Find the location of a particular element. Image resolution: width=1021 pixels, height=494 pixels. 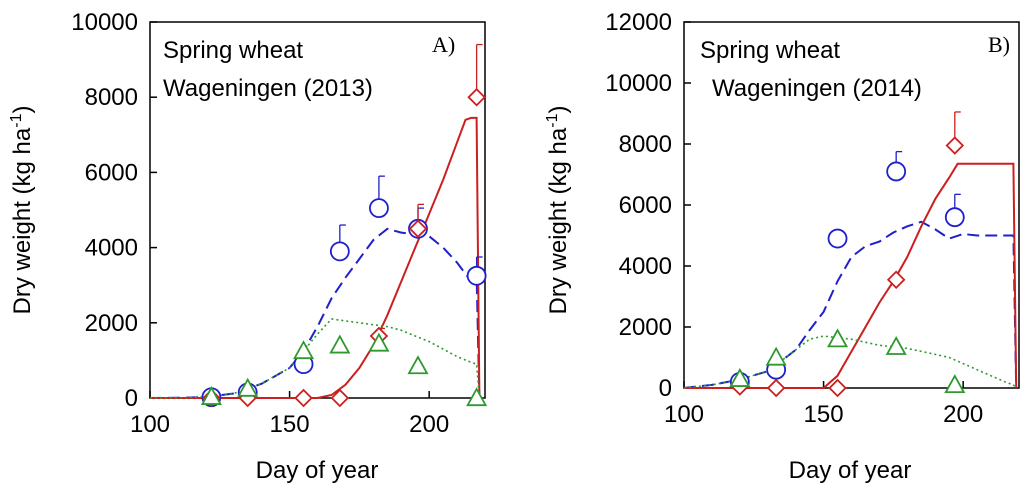

x-axis-label-b: Day of year is located at coordinates (850, 470).